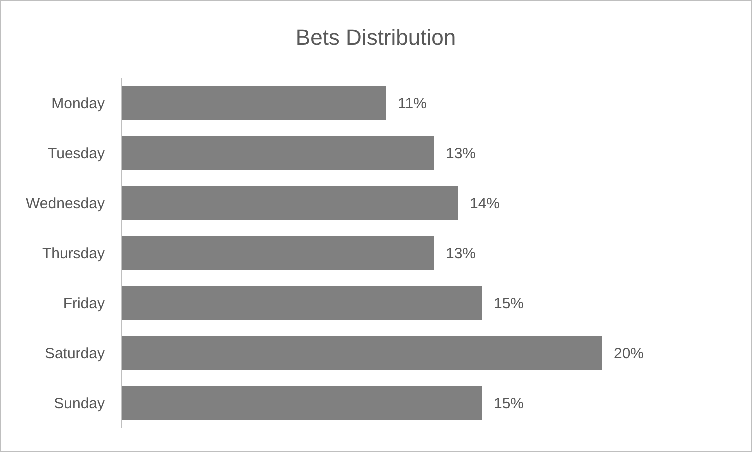  I want to click on y-tick-label: Wednesday, so click(66, 203).